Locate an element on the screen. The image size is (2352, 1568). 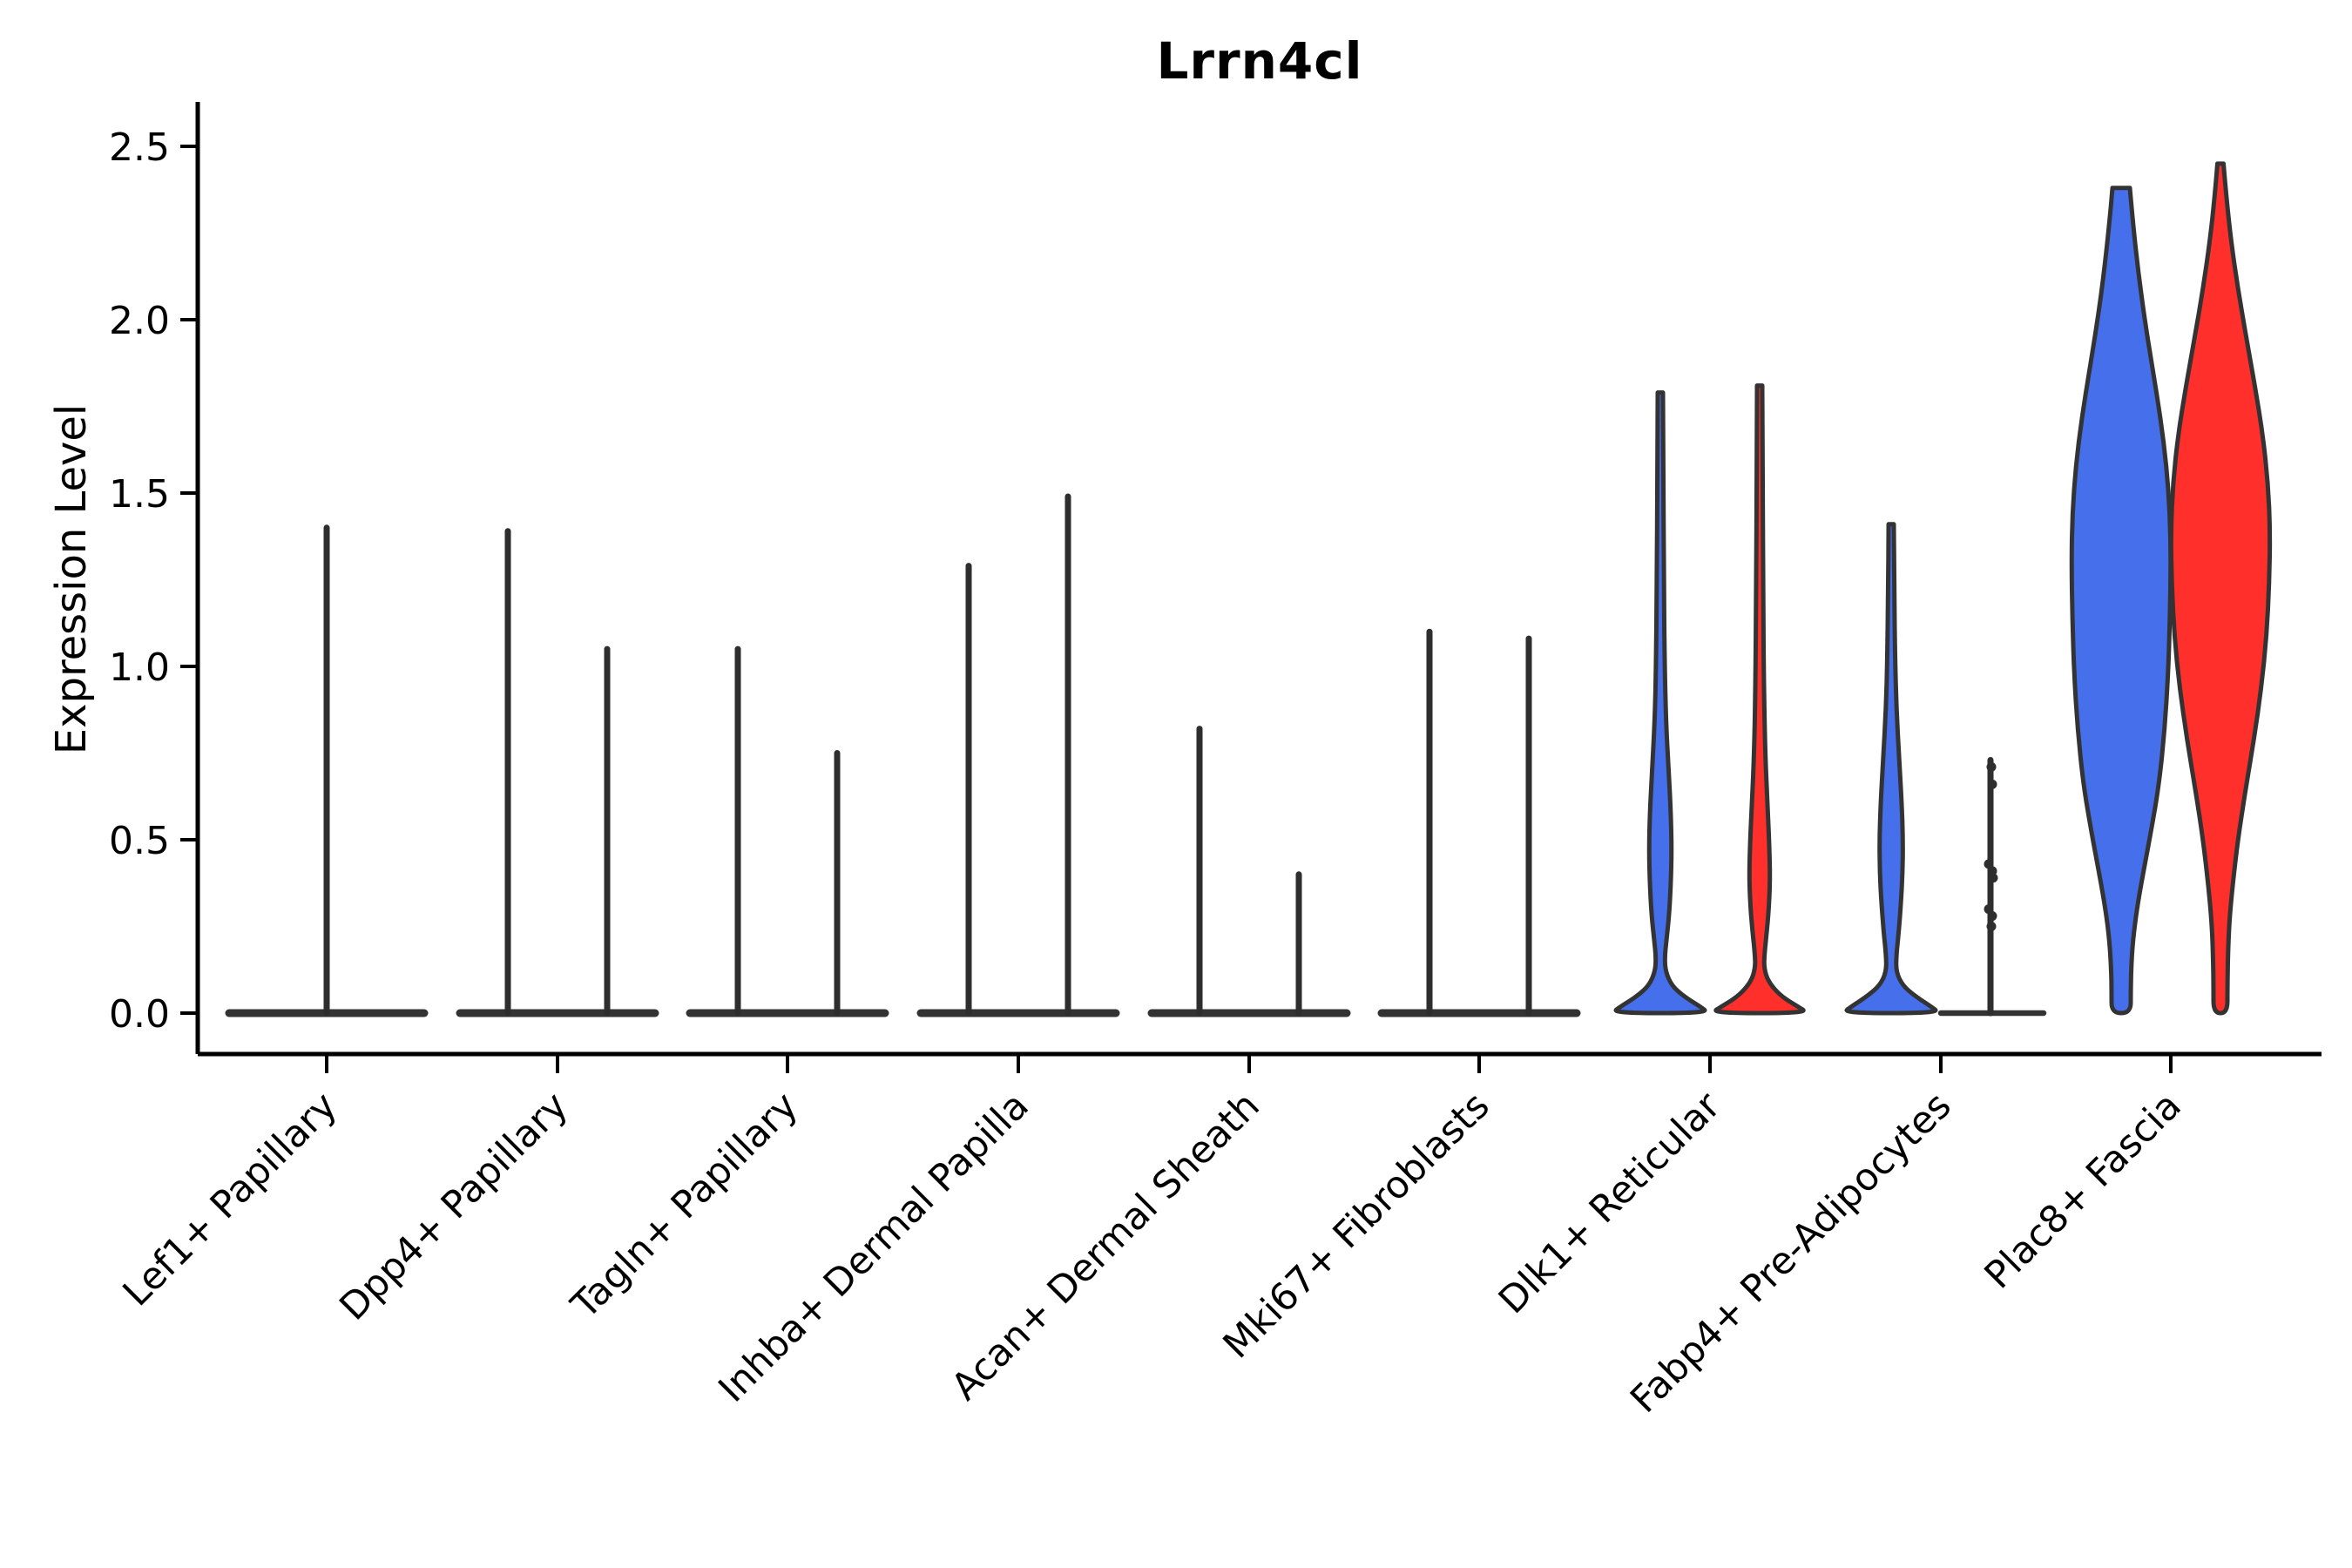
x-tick-label: Mki67+ Fibroblasts is located at coordinates (1356, 1225).